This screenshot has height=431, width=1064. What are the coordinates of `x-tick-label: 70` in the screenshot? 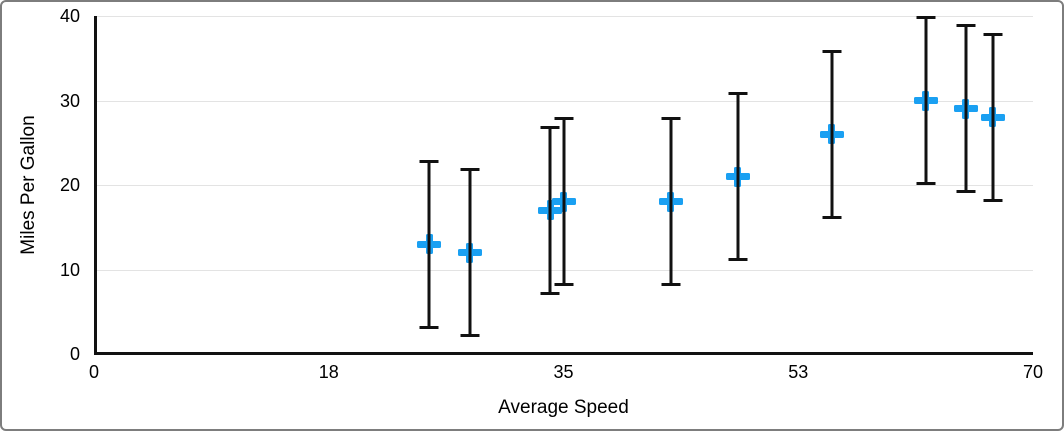 It's located at (1033, 372).